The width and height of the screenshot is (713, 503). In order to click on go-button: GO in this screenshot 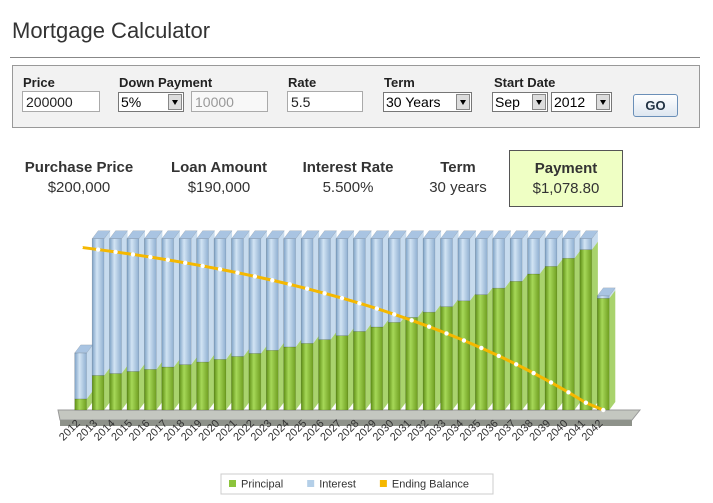, I will do `click(655, 105)`.